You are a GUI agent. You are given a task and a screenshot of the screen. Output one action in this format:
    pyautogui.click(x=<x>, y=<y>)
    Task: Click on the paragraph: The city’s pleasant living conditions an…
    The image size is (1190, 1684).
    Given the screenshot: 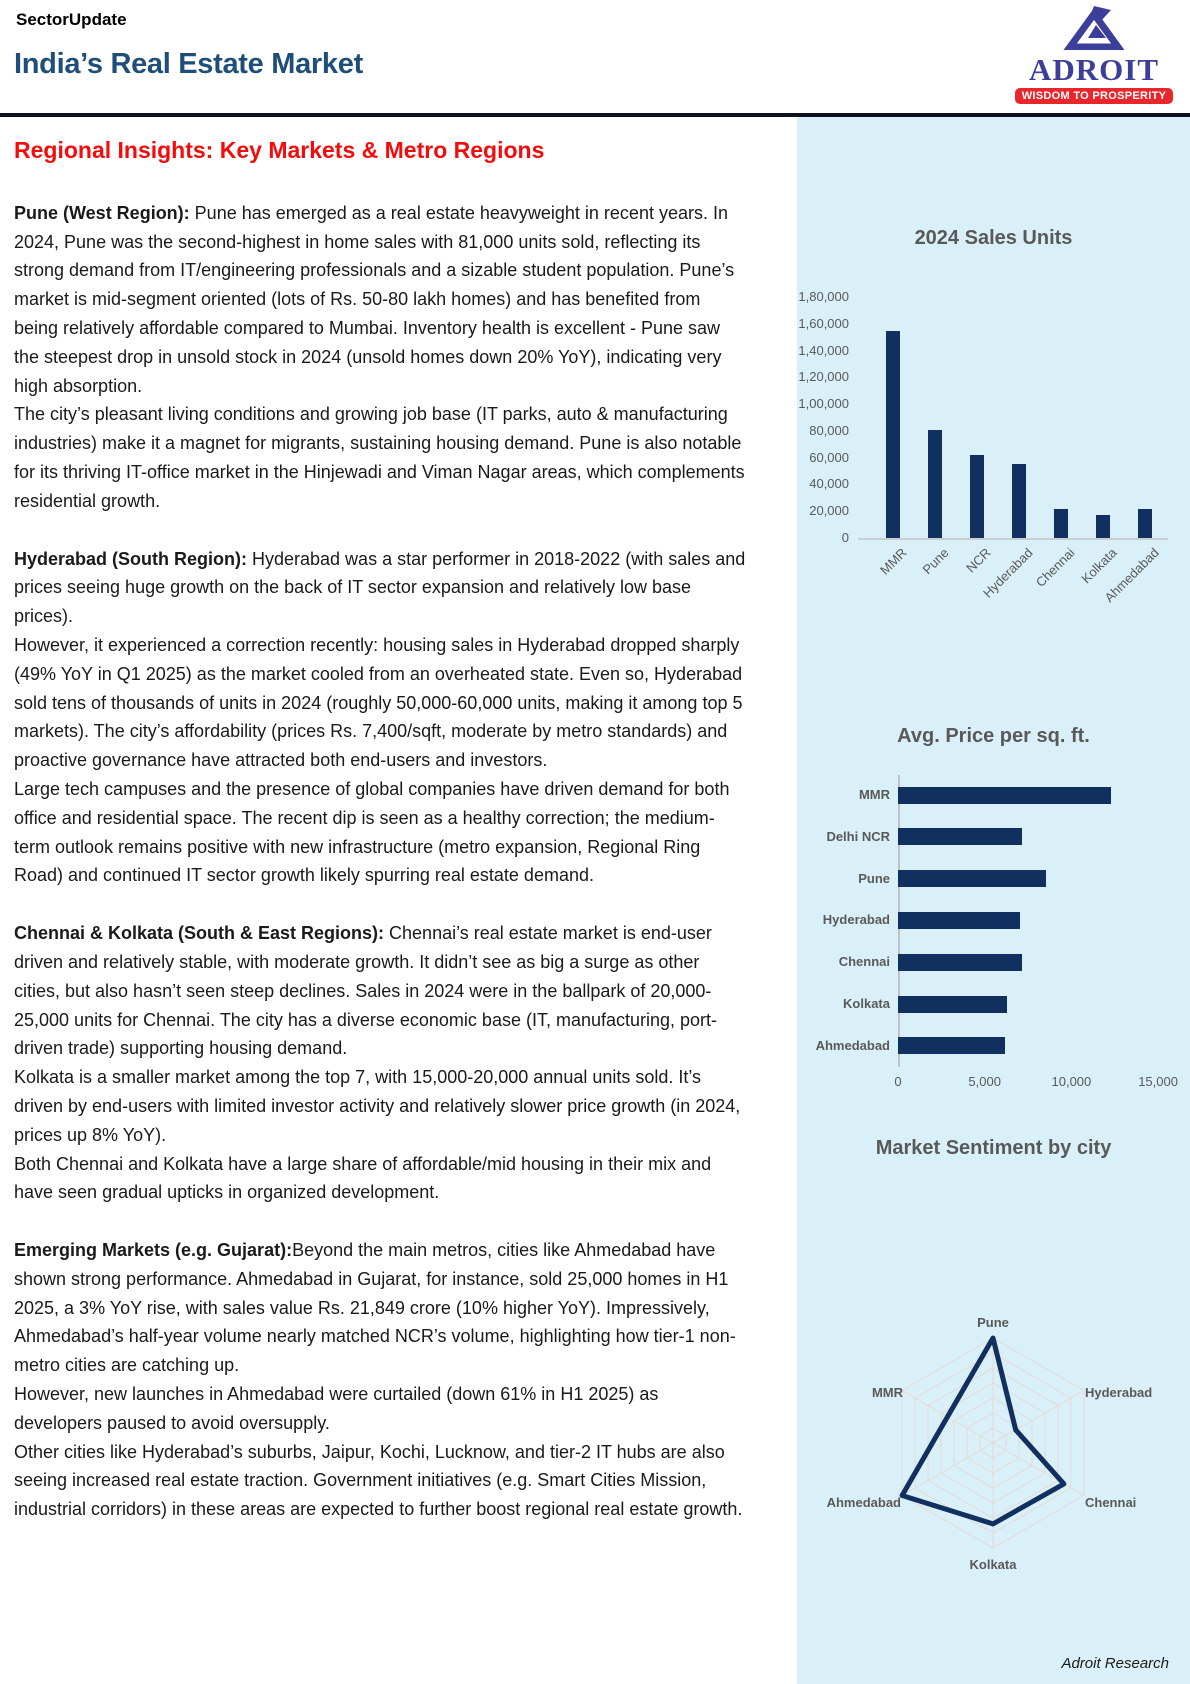 What is the action you would take?
    pyautogui.click(x=379, y=457)
    